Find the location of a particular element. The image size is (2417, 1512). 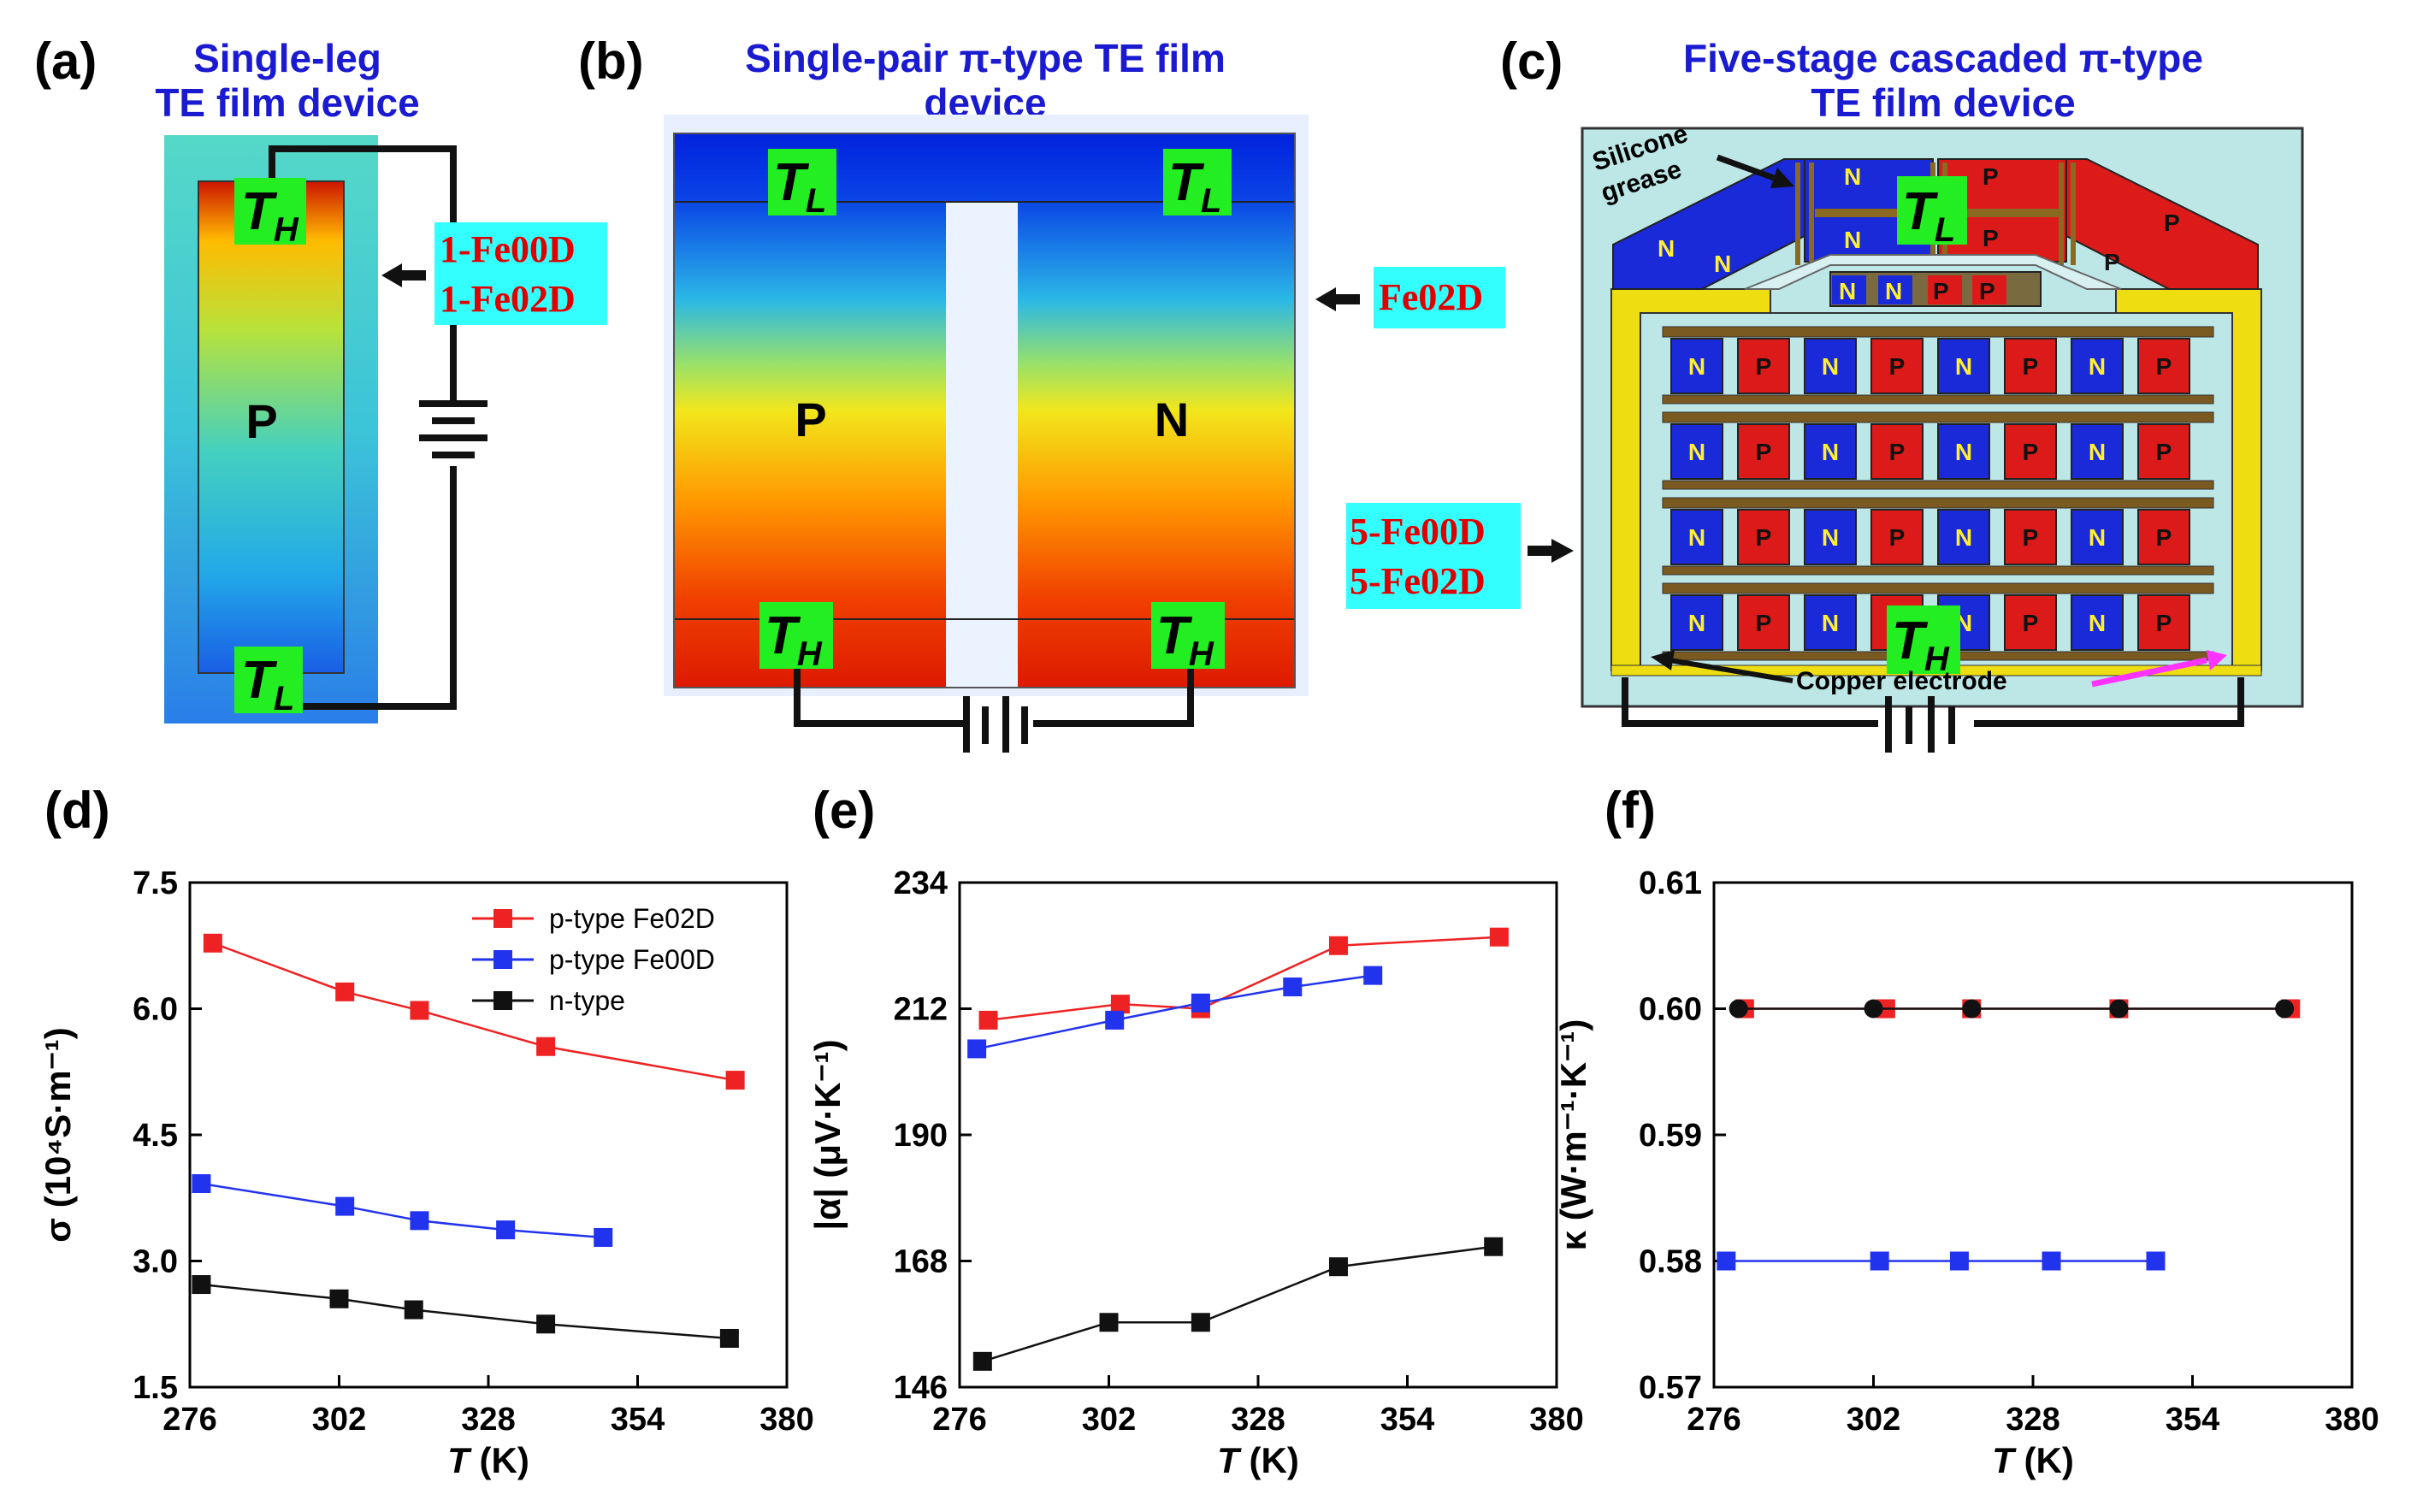

cold-sub: L is located at coordinates (284, 699).